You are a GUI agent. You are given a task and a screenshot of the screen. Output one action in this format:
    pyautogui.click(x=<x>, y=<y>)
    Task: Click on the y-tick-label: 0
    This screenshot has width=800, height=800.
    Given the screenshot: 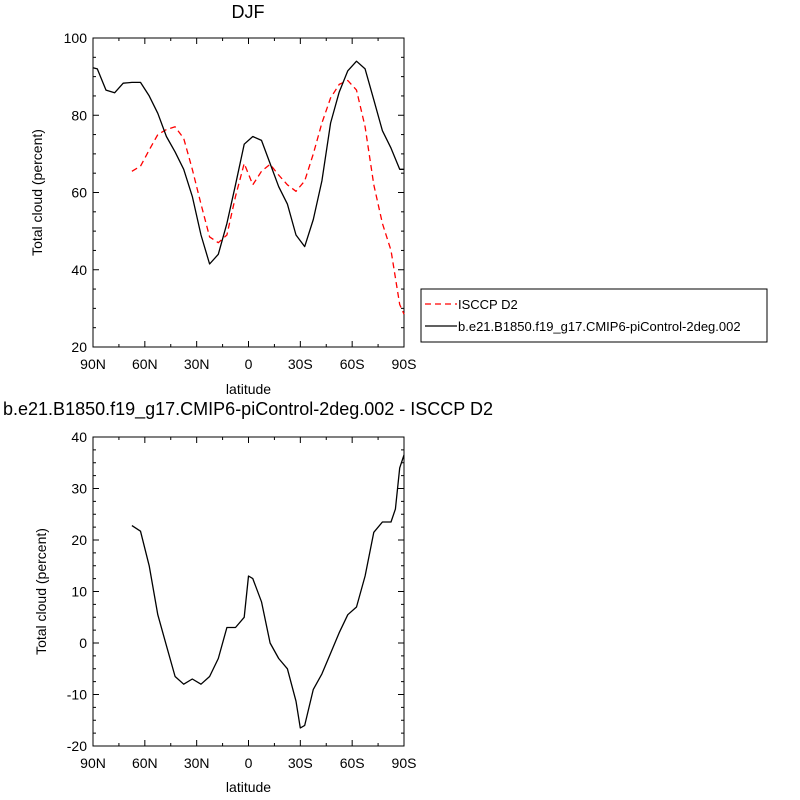 What is the action you would take?
    pyautogui.click(x=83, y=643)
    